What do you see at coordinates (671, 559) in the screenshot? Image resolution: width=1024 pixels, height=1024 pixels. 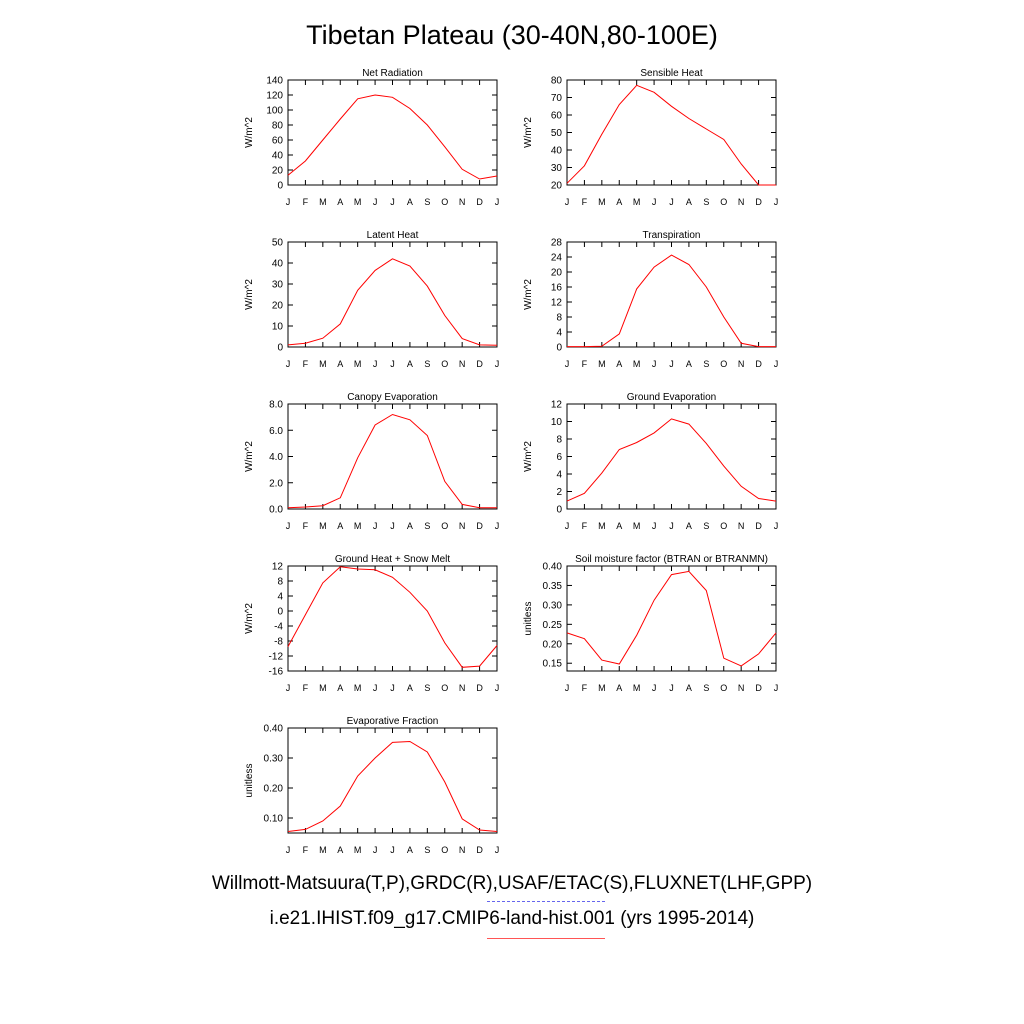 I see `panel-title: Soil moisture factor (BTRAN or BTRANMN)` at bounding box center [671, 559].